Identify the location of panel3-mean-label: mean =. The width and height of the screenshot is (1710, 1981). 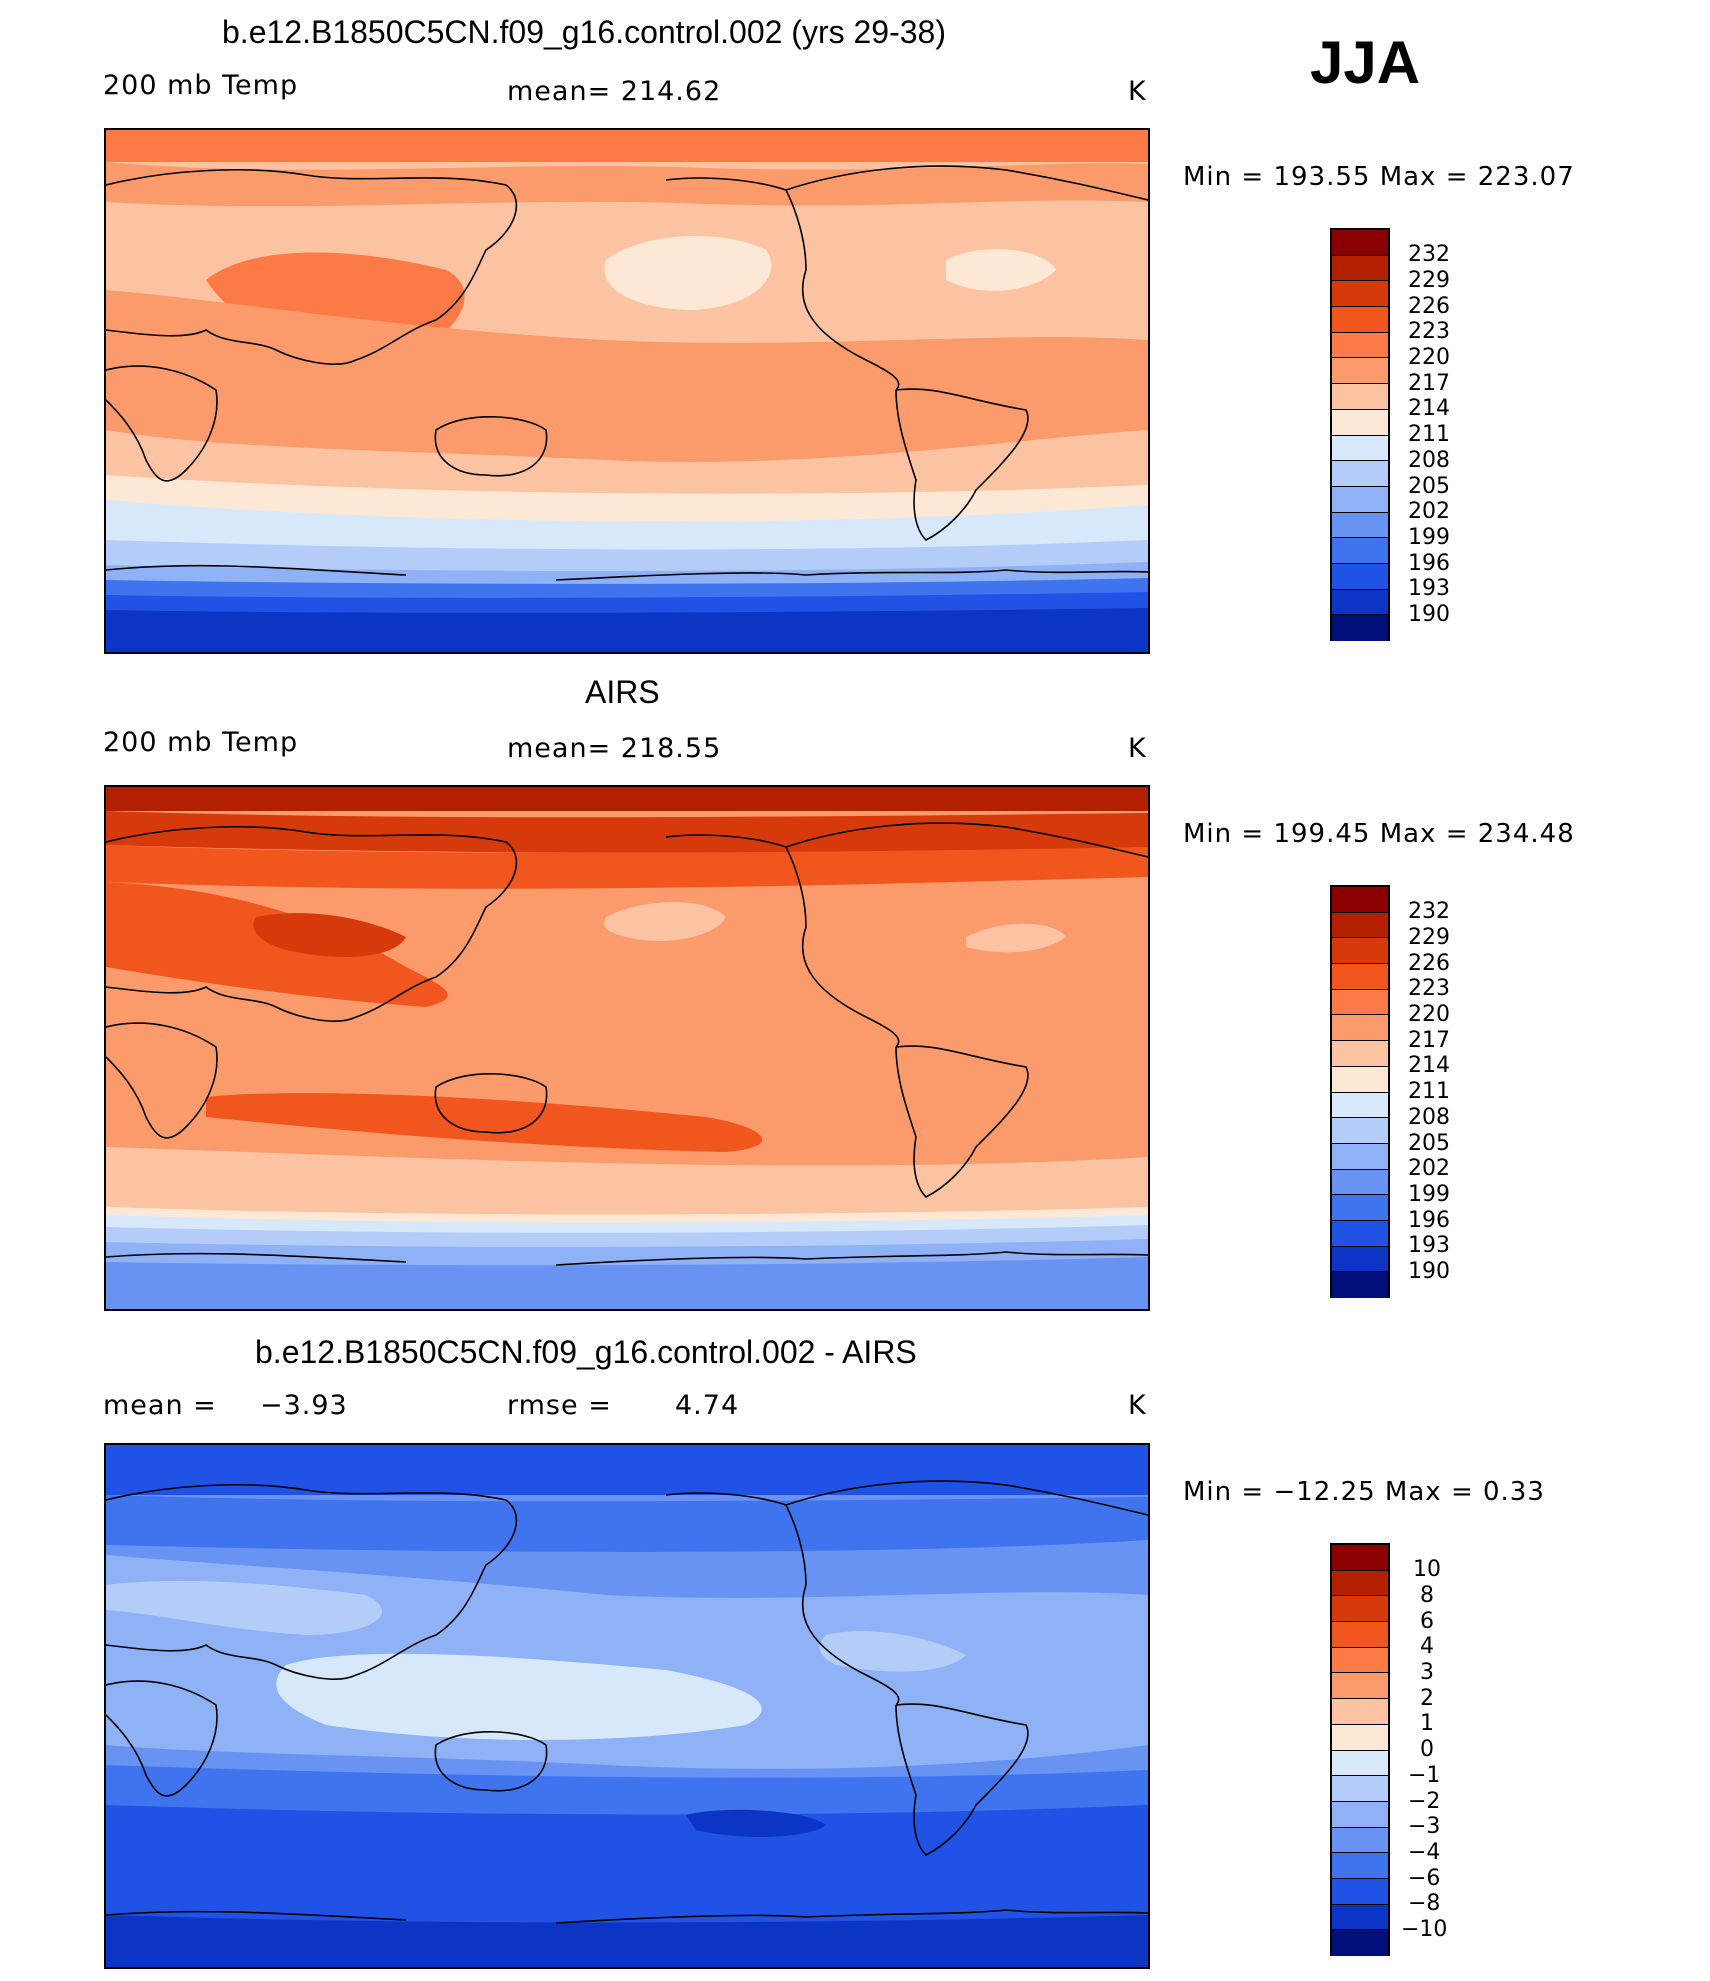
(160, 1405).